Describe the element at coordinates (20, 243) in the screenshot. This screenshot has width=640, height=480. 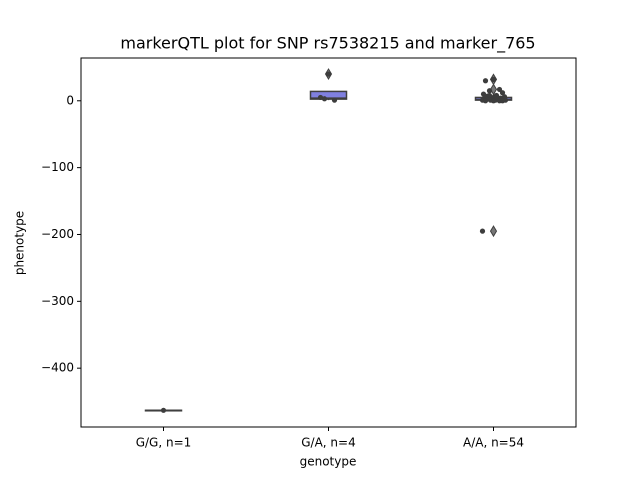
I see `y-axis-label: phenotype` at that location.